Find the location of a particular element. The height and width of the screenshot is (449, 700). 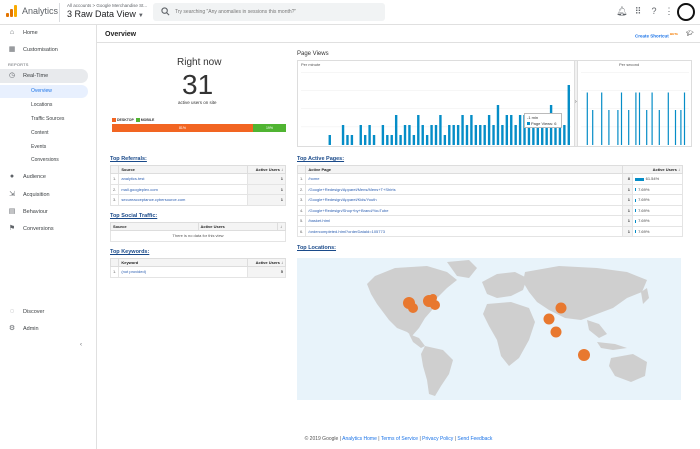

create-shortcut-button: Create Shortcut BETA is located at coordinates (656, 35).